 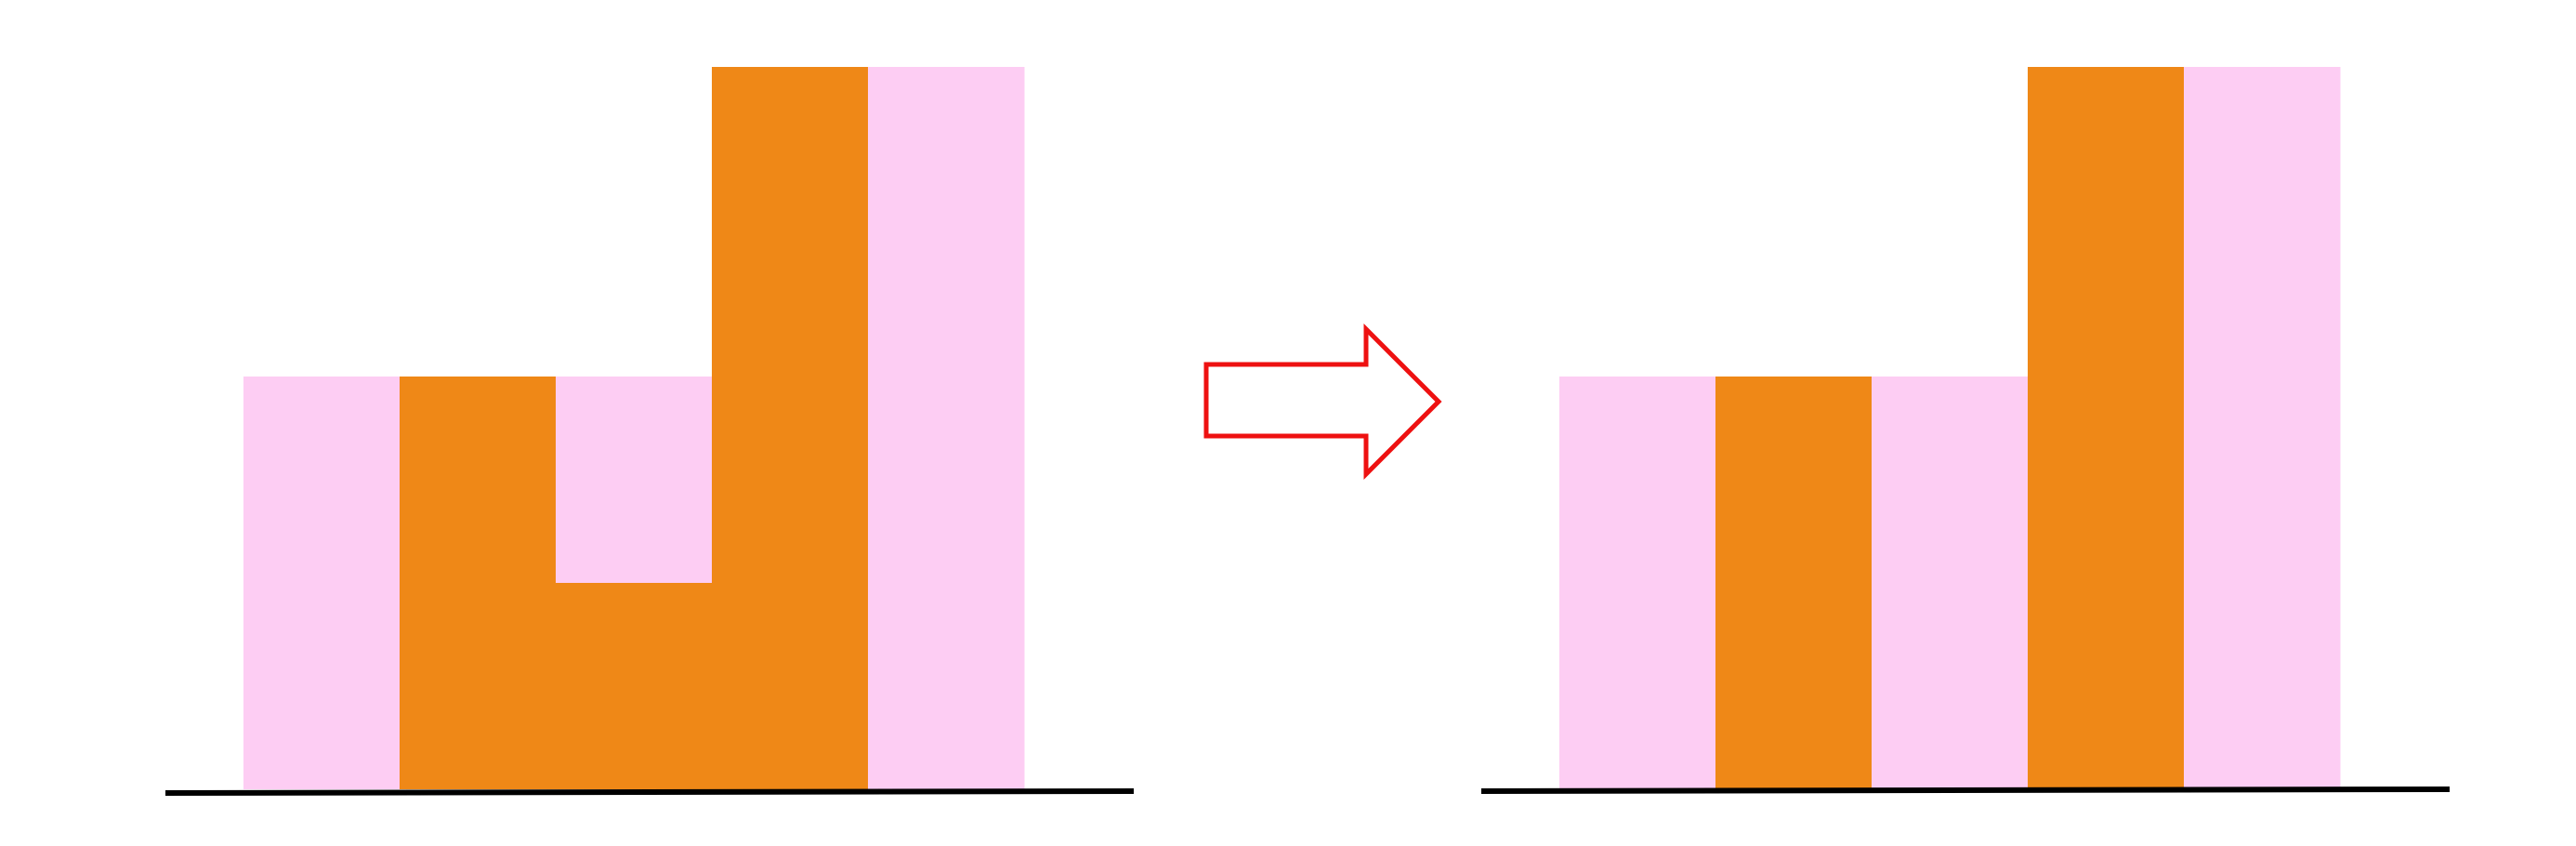 I want to click on before-baseline, so click(x=649, y=792).